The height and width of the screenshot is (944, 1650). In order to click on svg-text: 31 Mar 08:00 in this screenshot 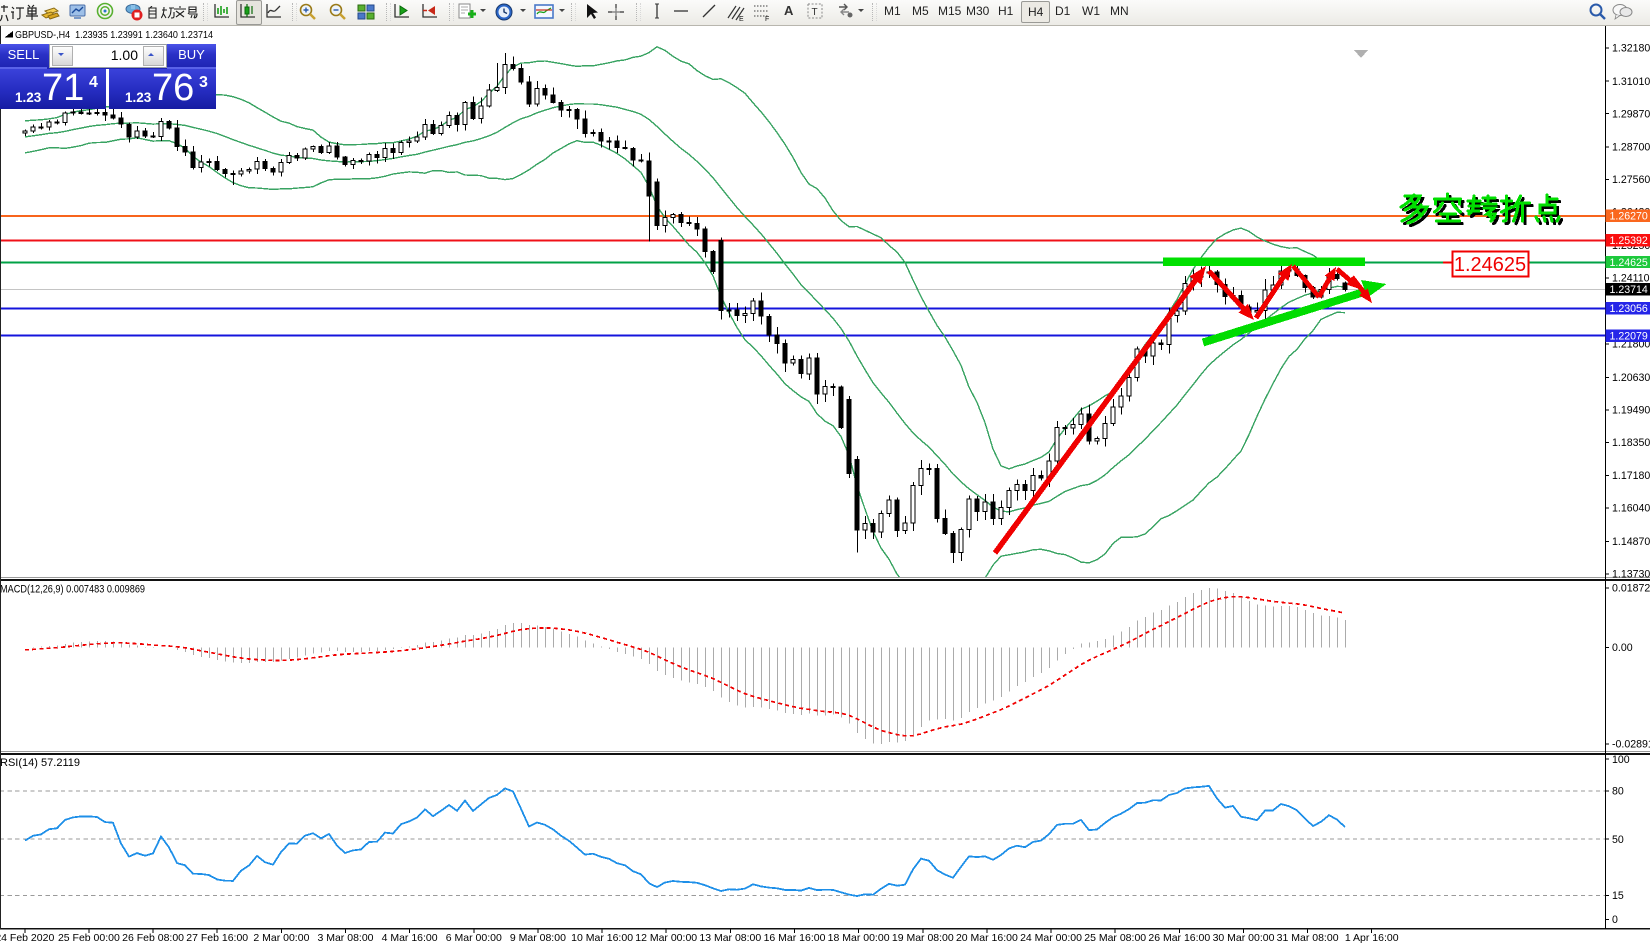, I will do `click(1308, 938)`.